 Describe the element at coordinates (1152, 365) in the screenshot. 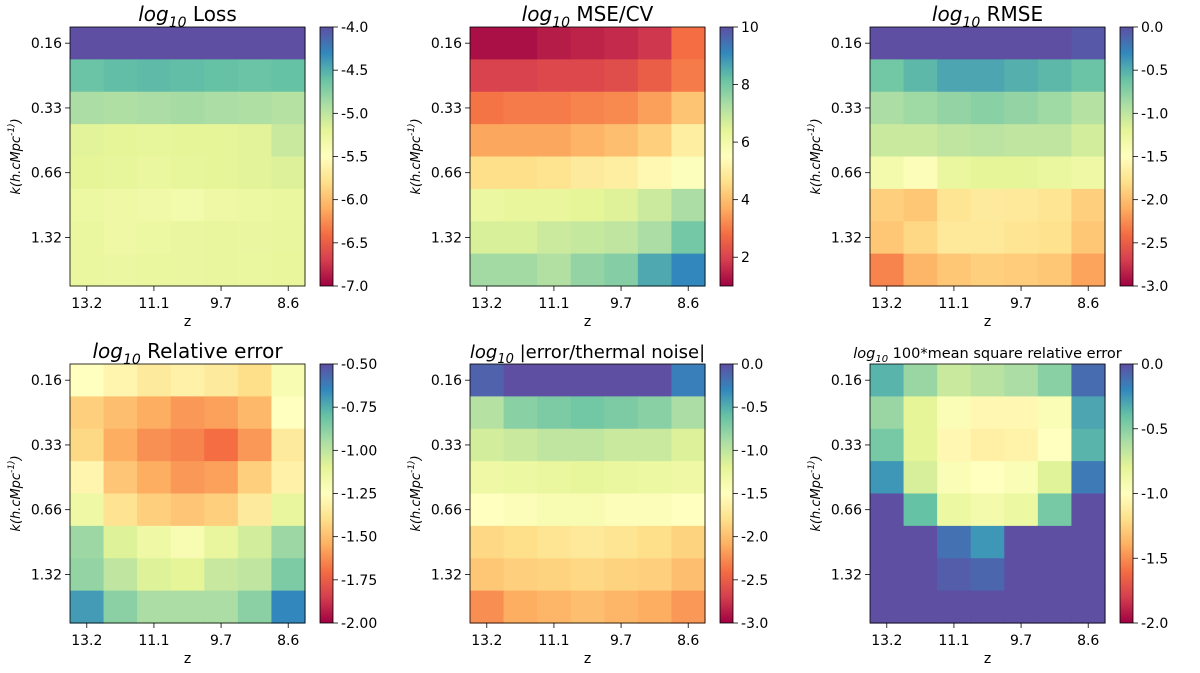

I see `colorbar-tick-label: 0.0` at that location.